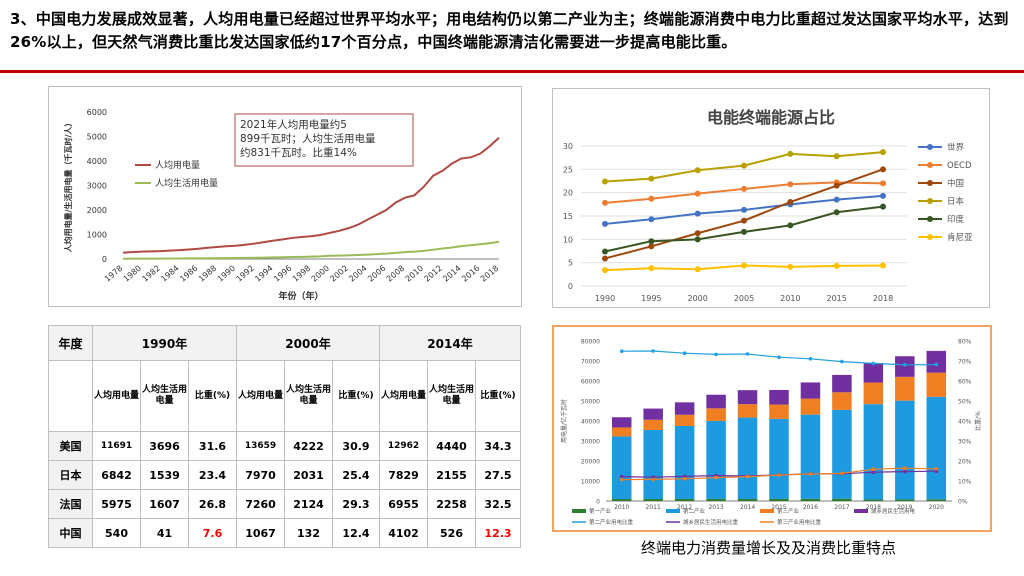 The width and height of the screenshot is (1024, 576). Describe the element at coordinates (965, 462) in the screenshot. I see `y2-tick-label: 20%` at that location.